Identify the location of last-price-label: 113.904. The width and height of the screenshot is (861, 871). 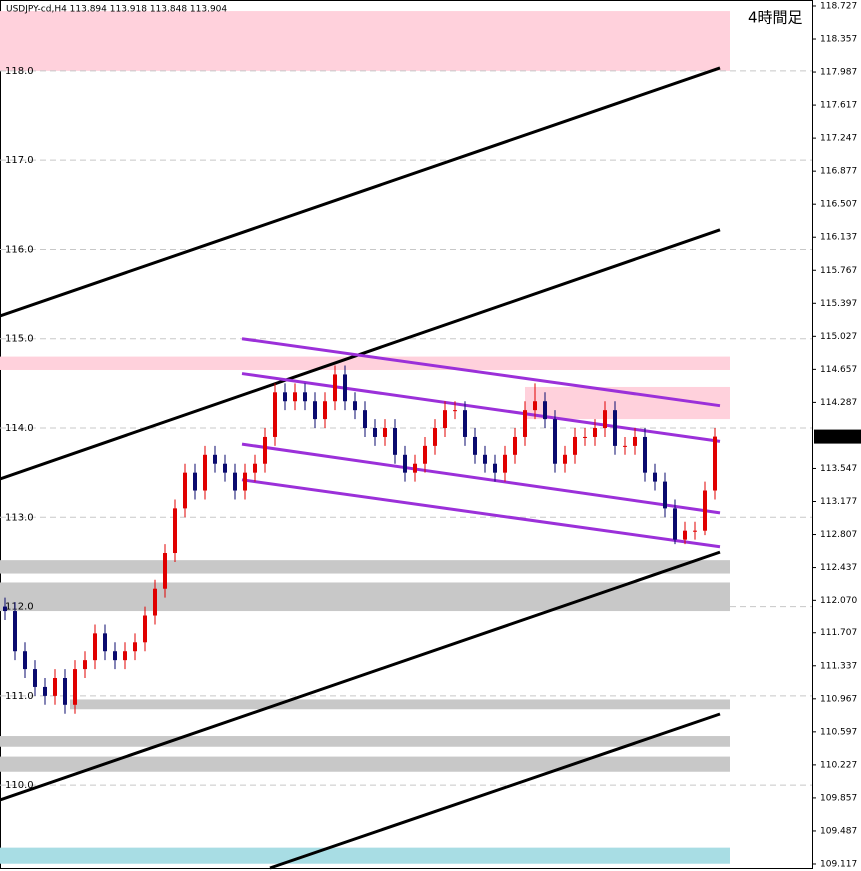
(836, 437).